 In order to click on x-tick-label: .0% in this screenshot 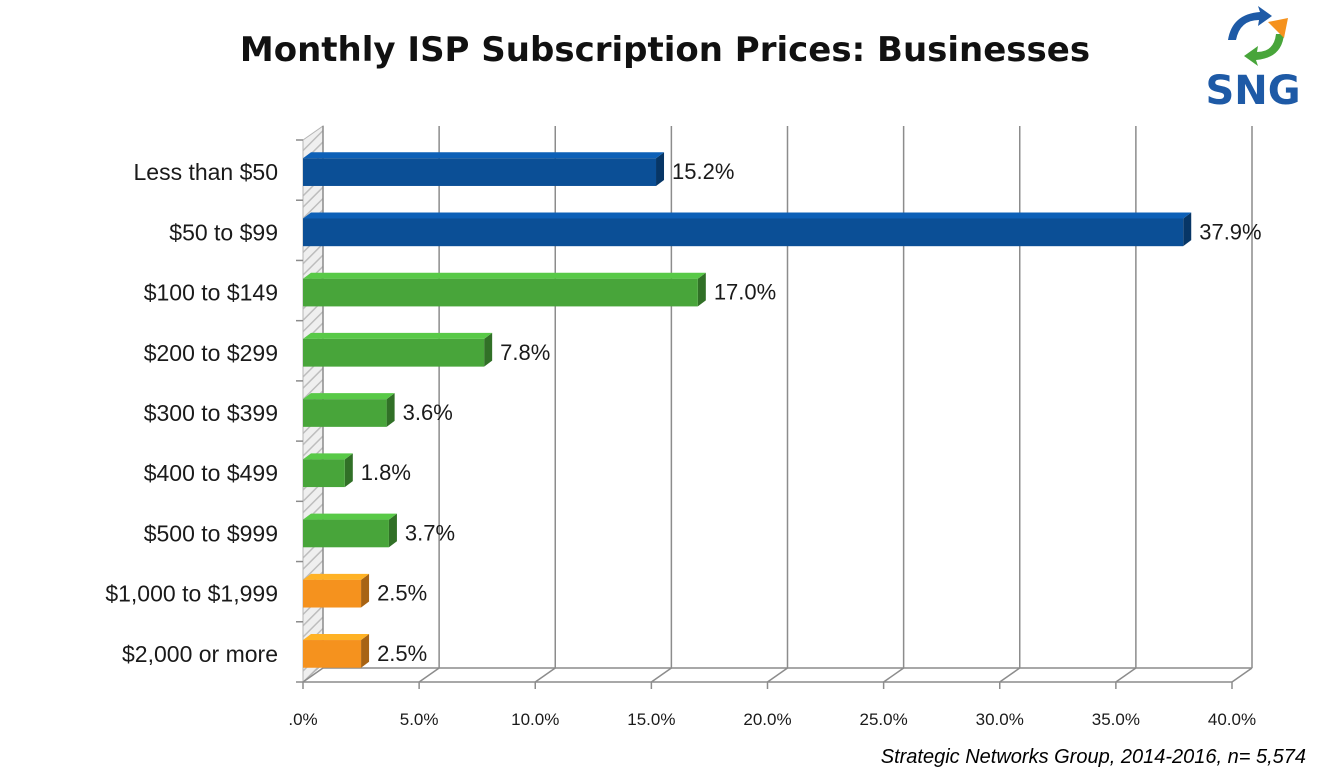, I will do `click(302, 719)`.